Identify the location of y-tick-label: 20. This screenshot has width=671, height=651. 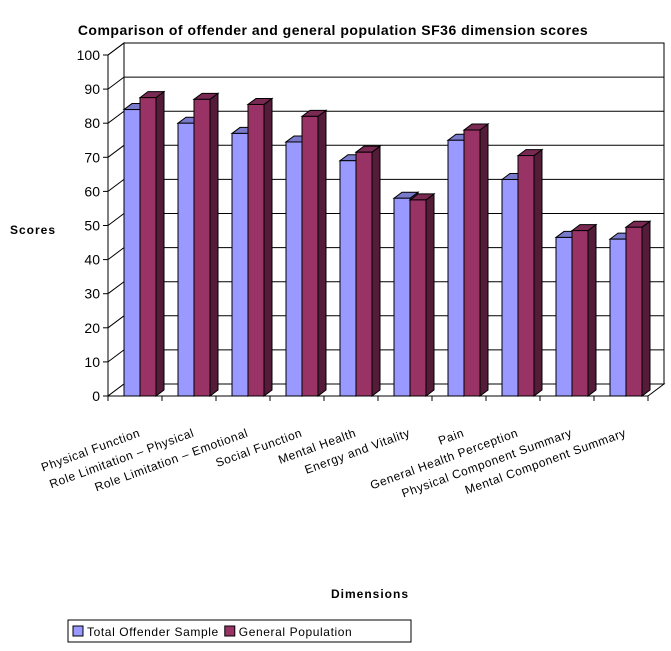
(92, 328).